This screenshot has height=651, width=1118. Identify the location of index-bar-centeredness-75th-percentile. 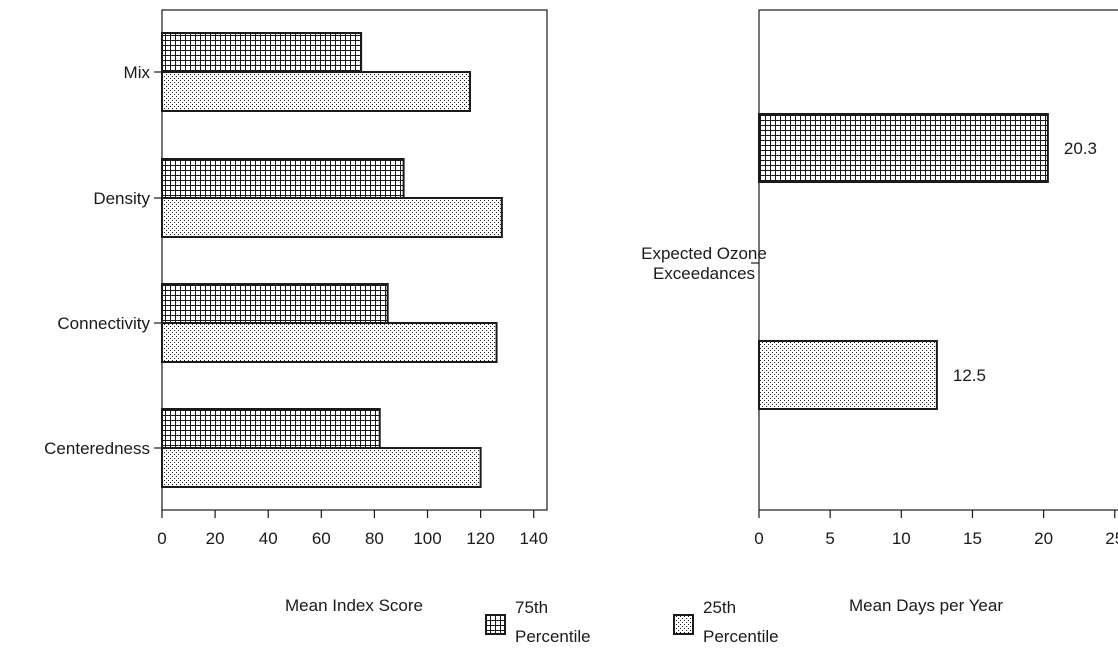
(271, 428).